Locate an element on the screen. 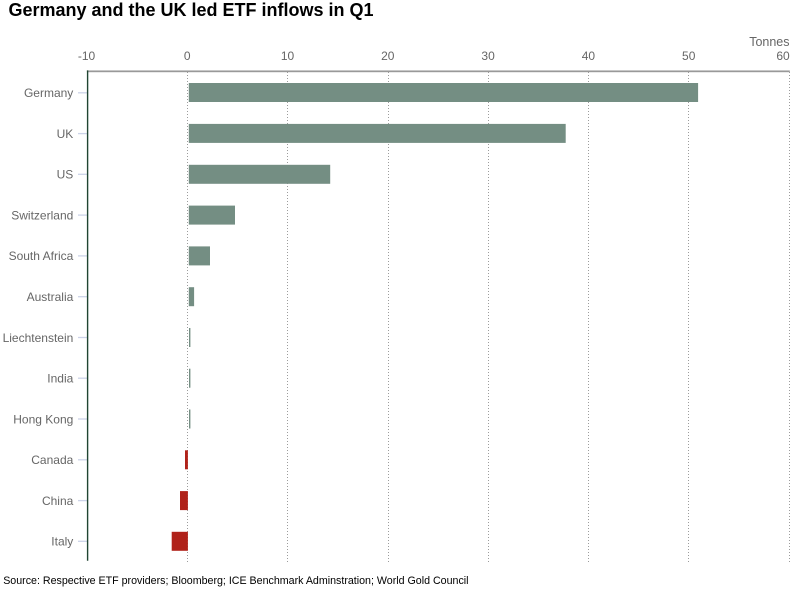 The height and width of the screenshot is (592, 799). svg-text: Switzerland is located at coordinates (42, 215).